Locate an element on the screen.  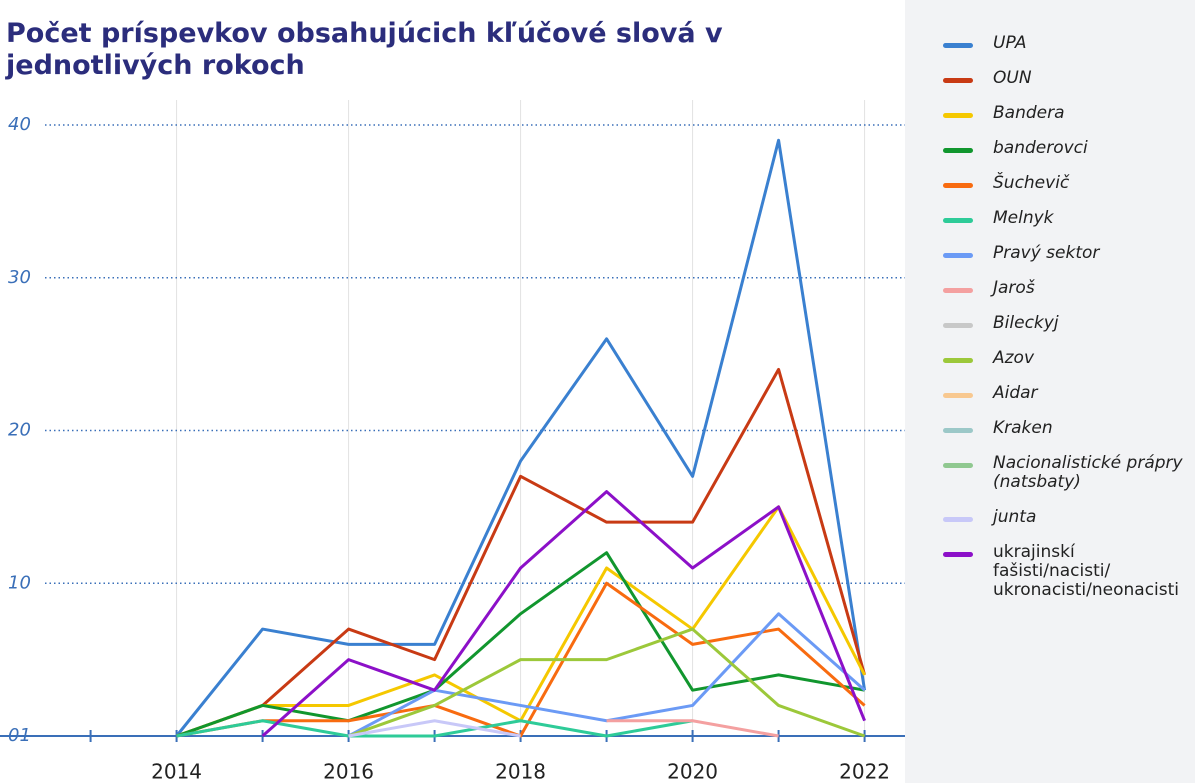
legend-item: Nacionalistické prápry (natsbaty) is located at coordinates (1069, 473).